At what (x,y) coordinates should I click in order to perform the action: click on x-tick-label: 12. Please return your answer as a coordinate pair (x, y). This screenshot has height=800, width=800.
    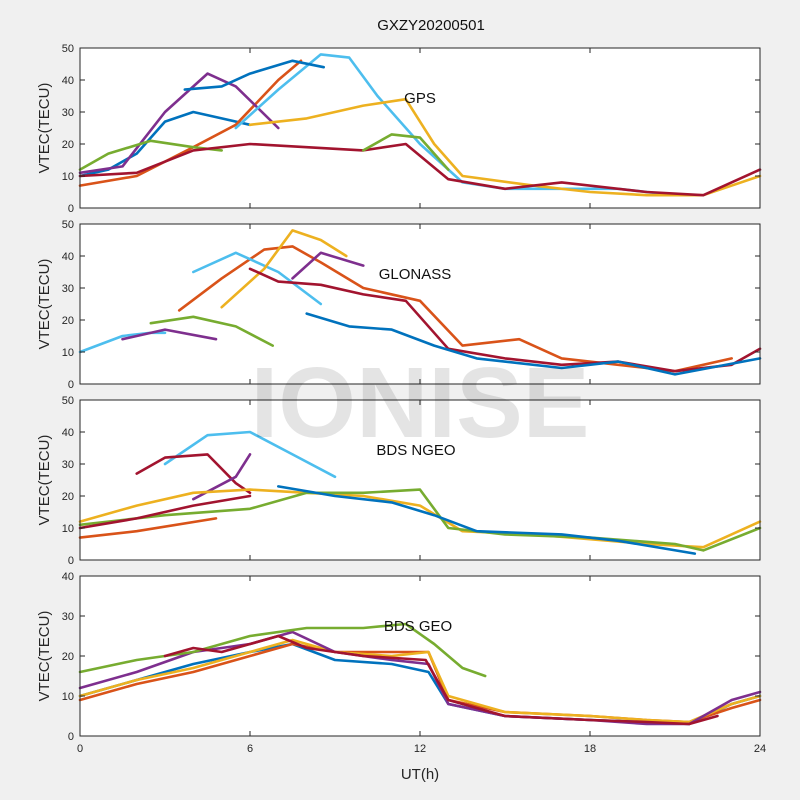
    Looking at the image, I should click on (420, 749).